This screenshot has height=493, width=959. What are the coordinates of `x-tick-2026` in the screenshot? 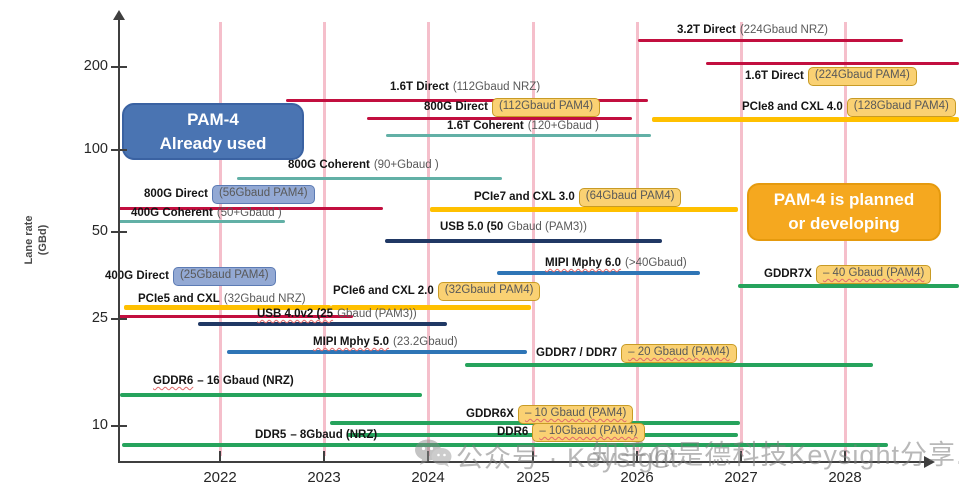 It's located at (637, 456).